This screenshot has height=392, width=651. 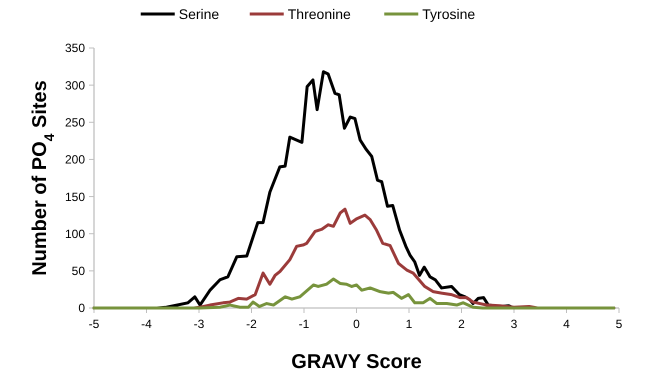 What do you see at coordinates (354, 294) in the screenshot?
I see `line-series` at bounding box center [354, 294].